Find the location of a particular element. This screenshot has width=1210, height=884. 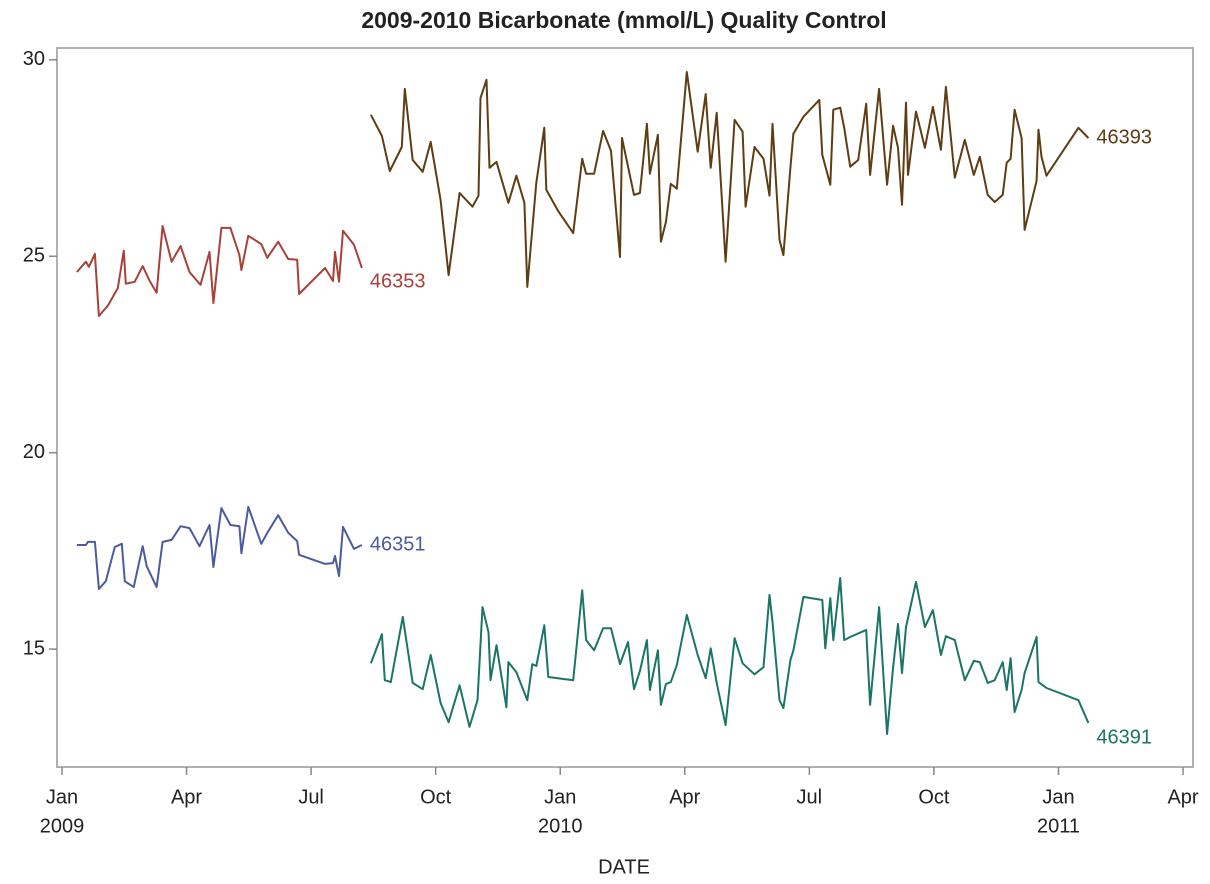

y-tick-label: 15 is located at coordinates (34, 648).